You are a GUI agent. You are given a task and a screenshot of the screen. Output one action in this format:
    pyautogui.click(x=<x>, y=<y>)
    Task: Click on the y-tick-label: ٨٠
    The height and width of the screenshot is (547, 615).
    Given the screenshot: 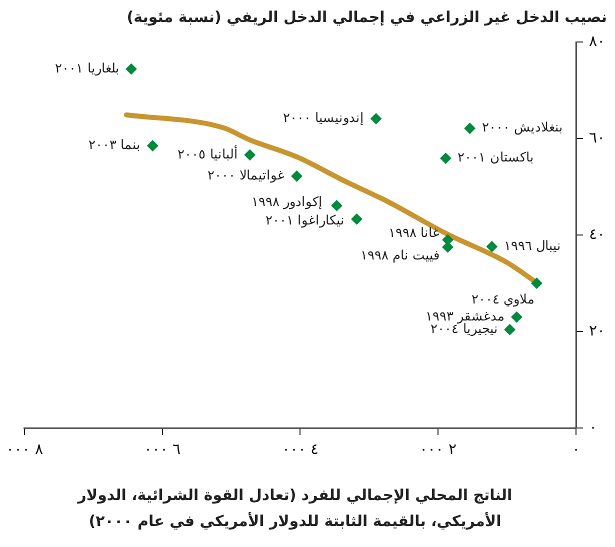 What is the action you would take?
    pyautogui.click(x=597, y=41)
    